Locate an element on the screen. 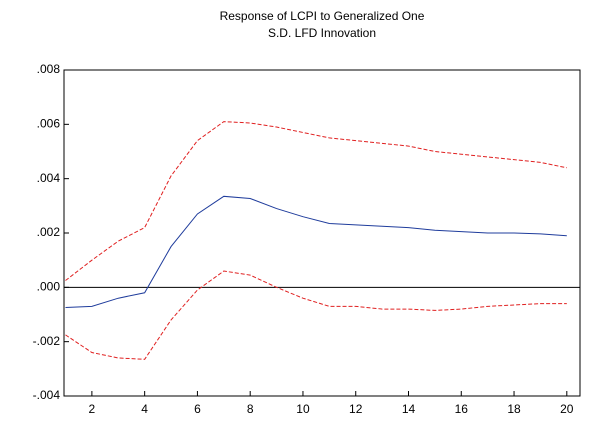  y-tick-label: .004 is located at coordinates (49, 178).